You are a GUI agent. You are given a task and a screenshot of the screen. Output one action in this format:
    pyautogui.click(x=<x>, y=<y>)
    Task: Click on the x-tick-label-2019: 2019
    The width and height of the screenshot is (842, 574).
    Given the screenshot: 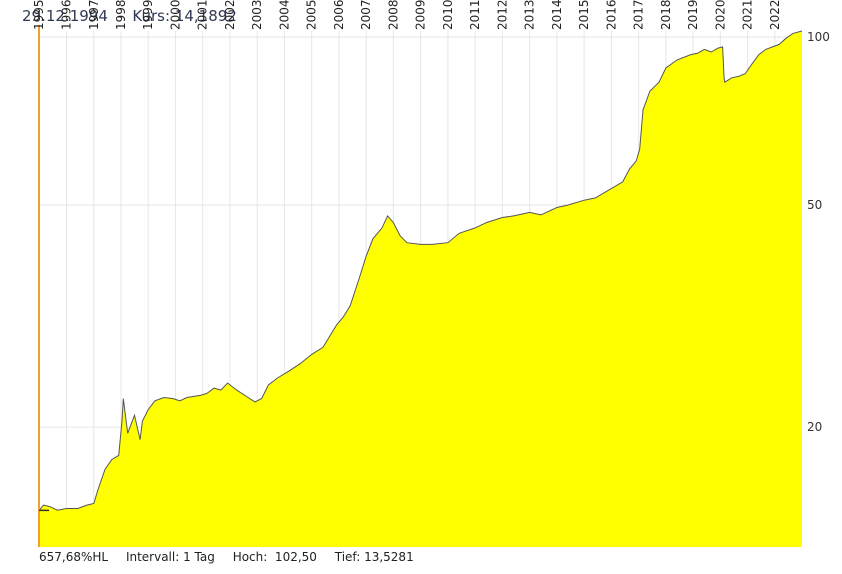 What is the action you would take?
    pyautogui.click(x=693, y=15)
    